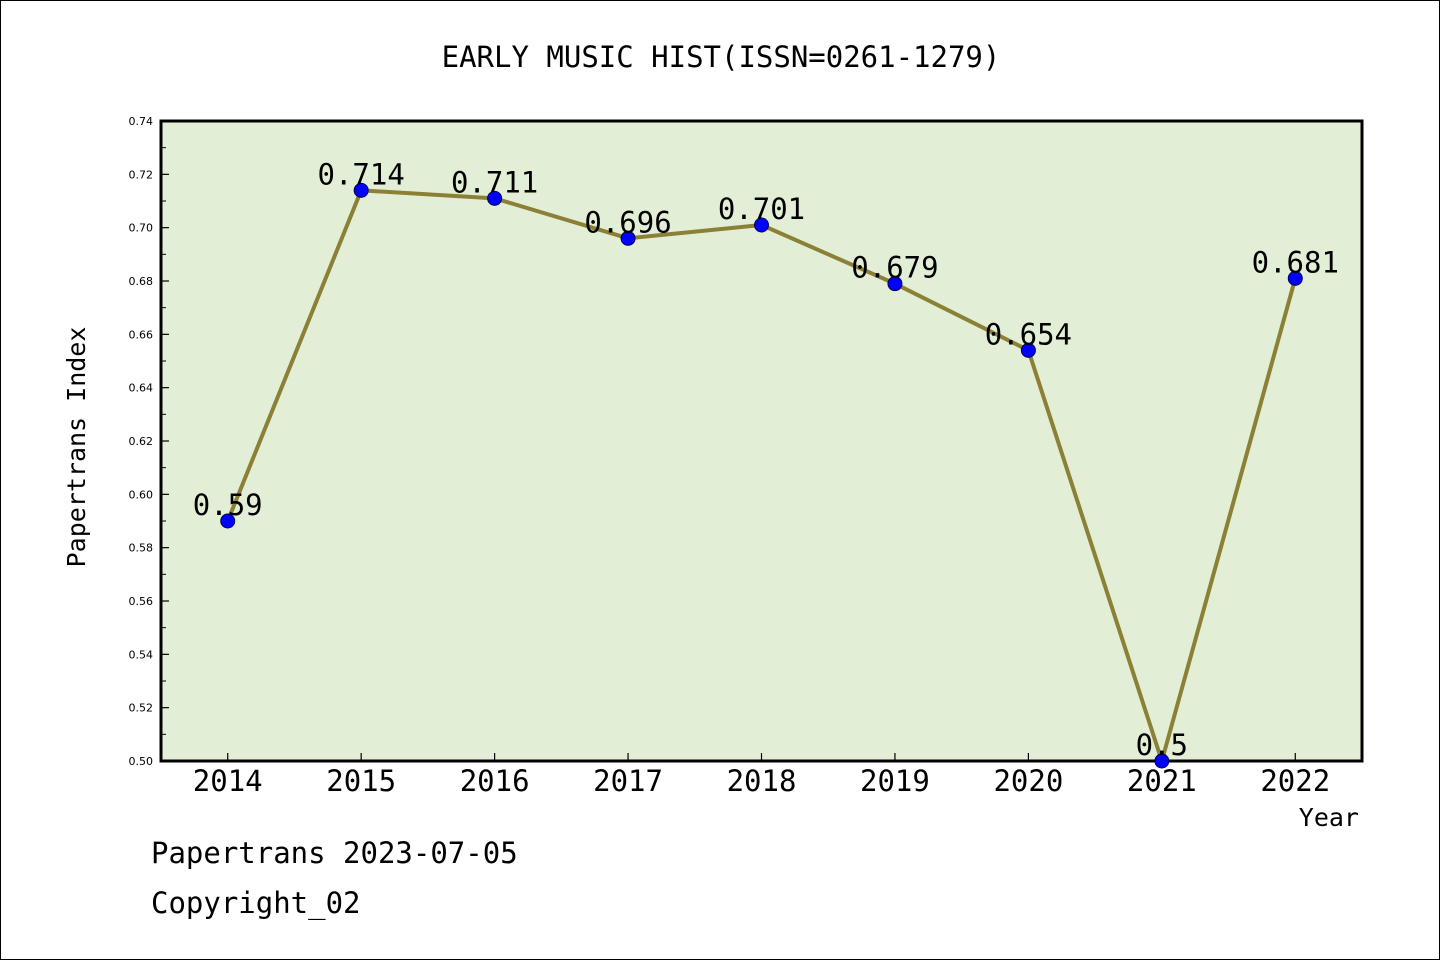  What do you see at coordinates (494, 182) in the screenshot?
I see `data-label: 0.711` at bounding box center [494, 182].